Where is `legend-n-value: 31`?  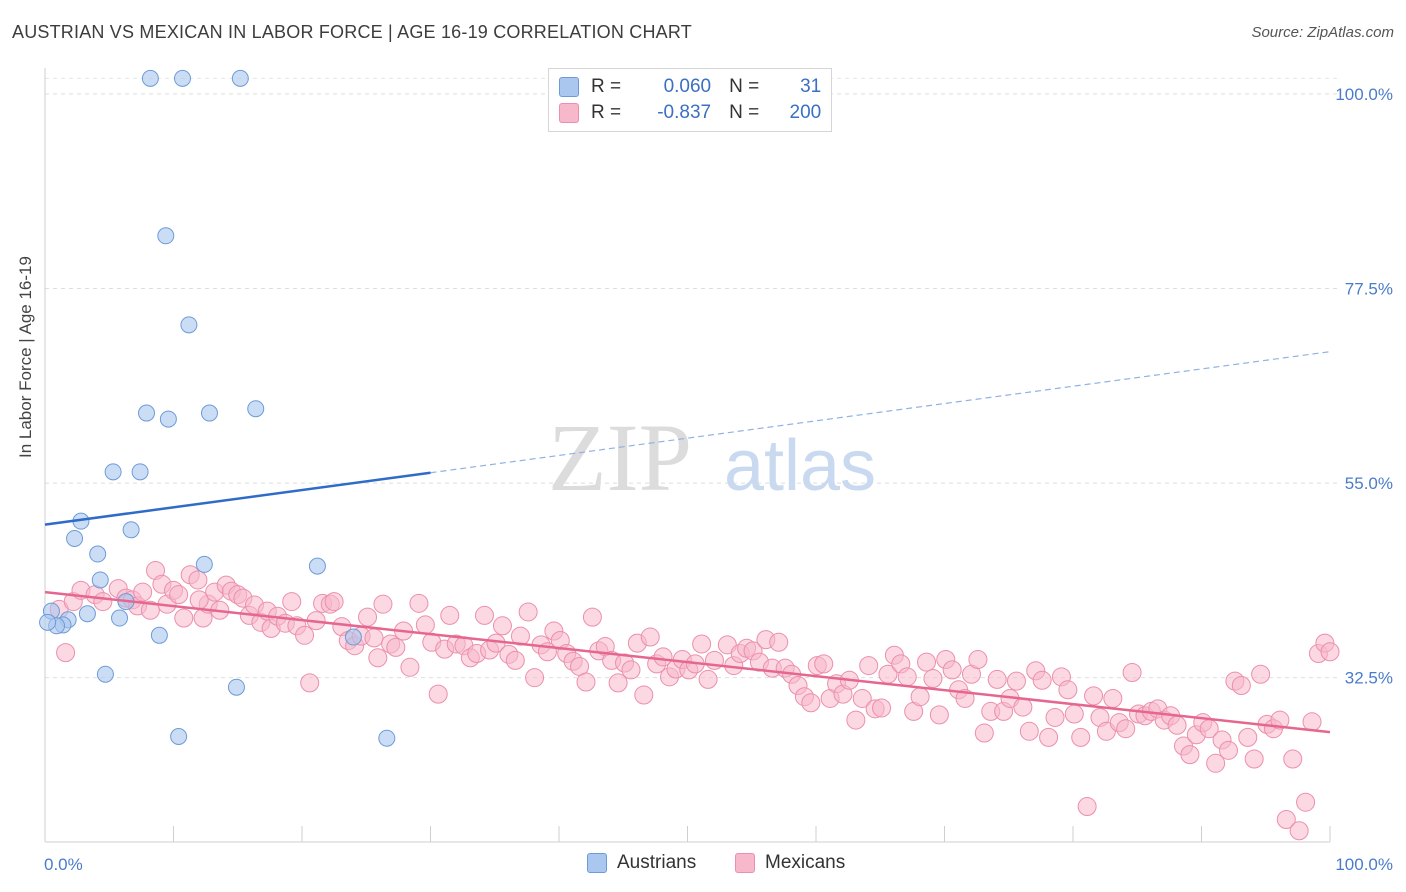 legend-n-value: 31 is located at coordinates (811, 86).